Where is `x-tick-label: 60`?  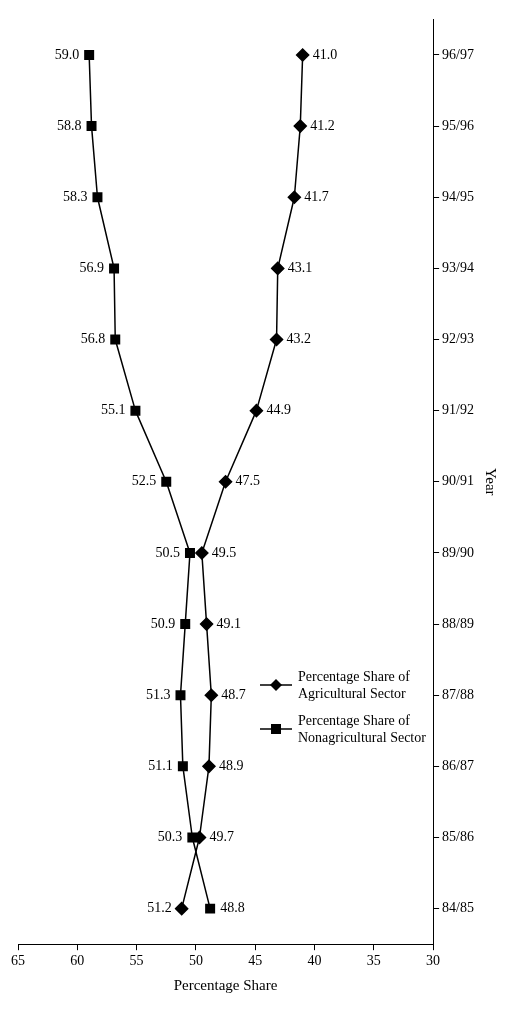
x-tick-label: 60 is located at coordinates (77, 961).